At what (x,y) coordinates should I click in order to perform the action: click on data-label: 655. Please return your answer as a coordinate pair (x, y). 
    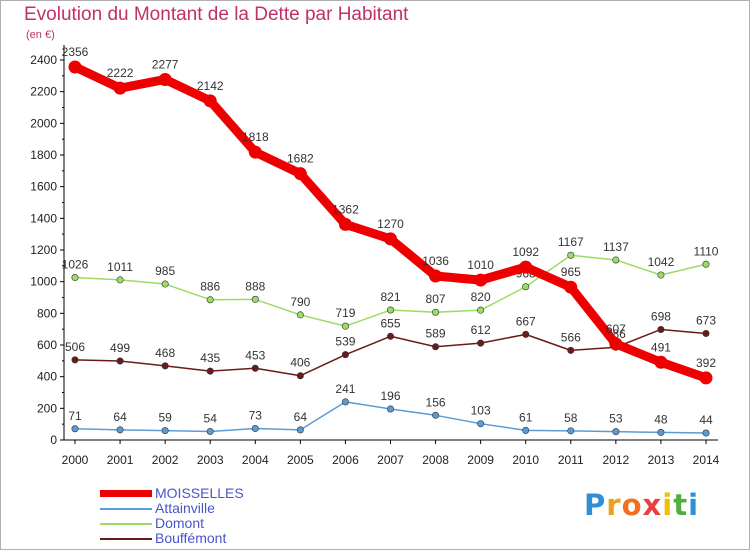
    Looking at the image, I should click on (390, 323).